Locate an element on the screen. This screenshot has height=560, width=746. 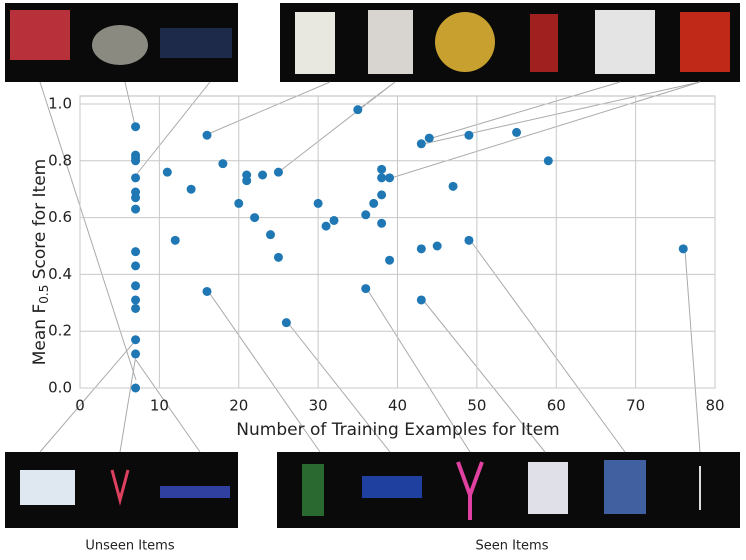
y-tick-label: 1.0 is located at coordinates (60, 104).